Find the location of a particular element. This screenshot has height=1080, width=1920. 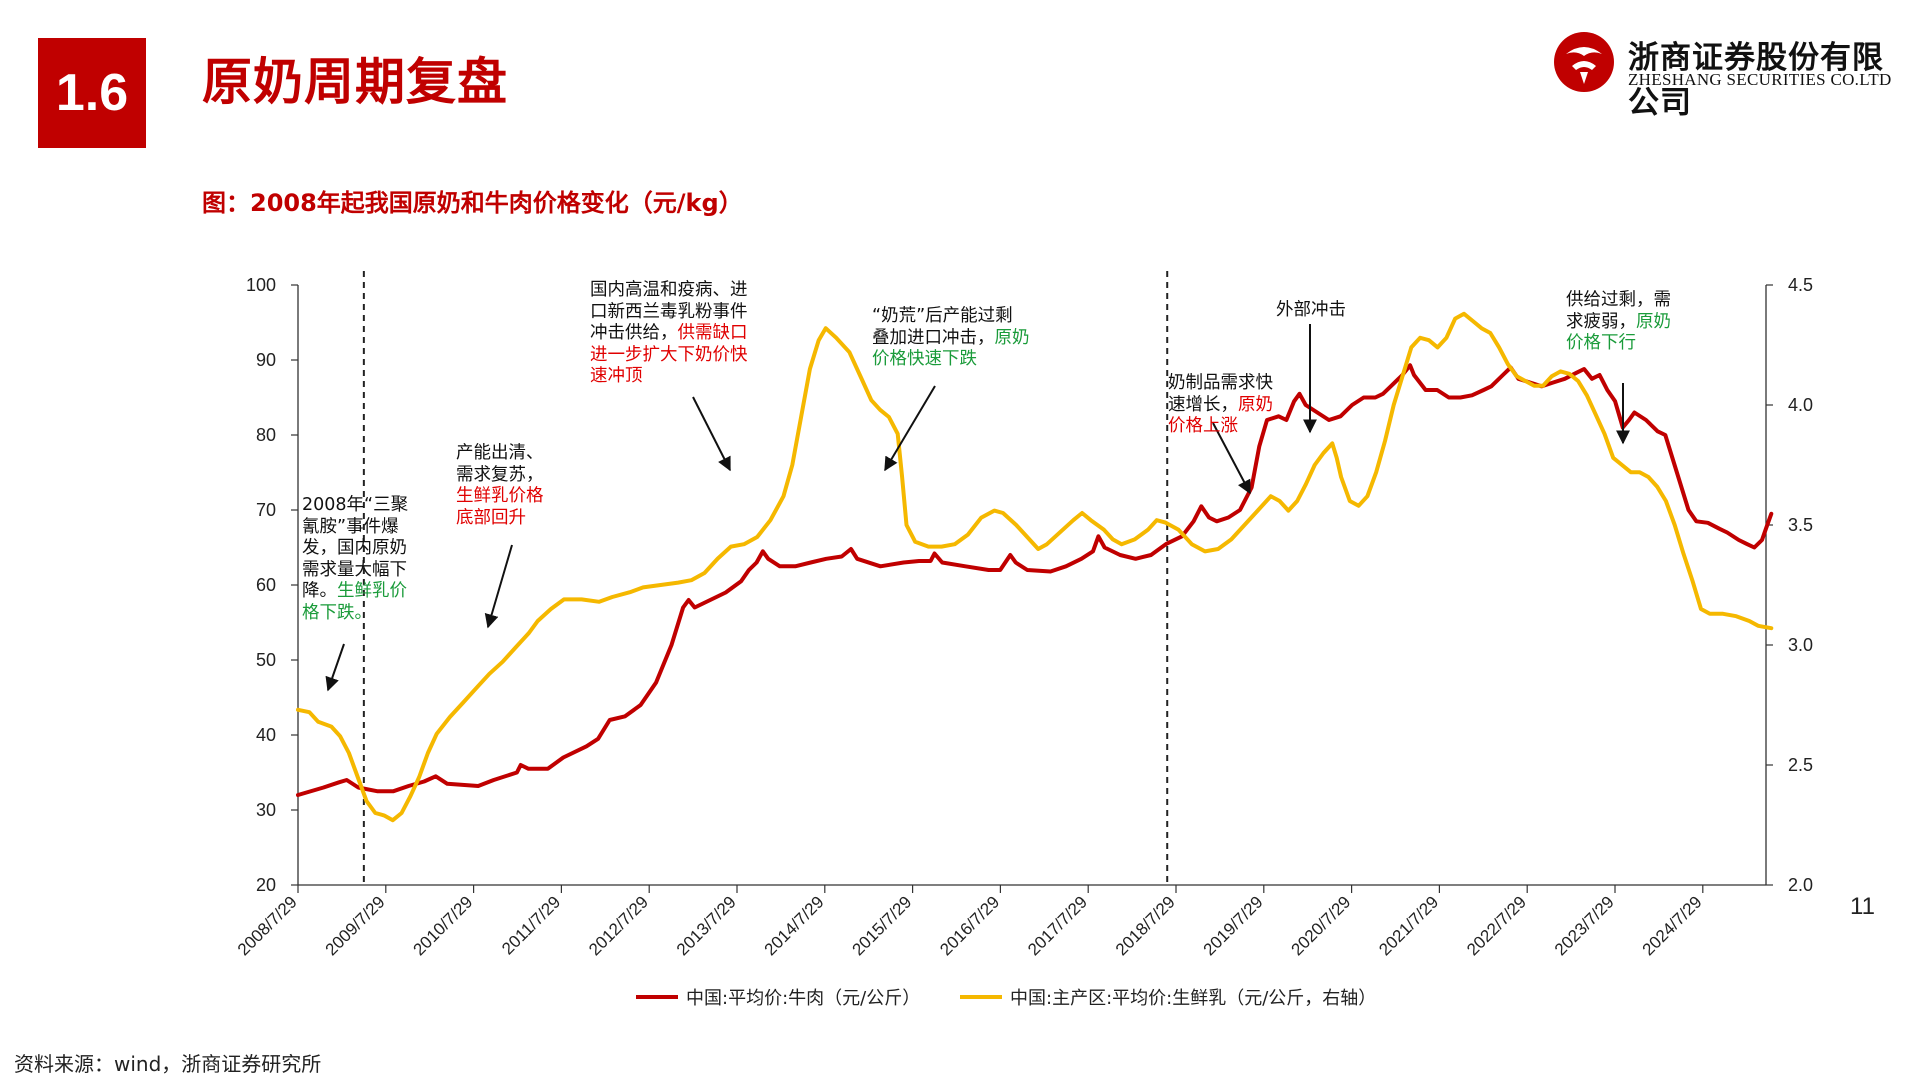

x-tick-label: 2015/7/29 is located at coordinates (882, 925).